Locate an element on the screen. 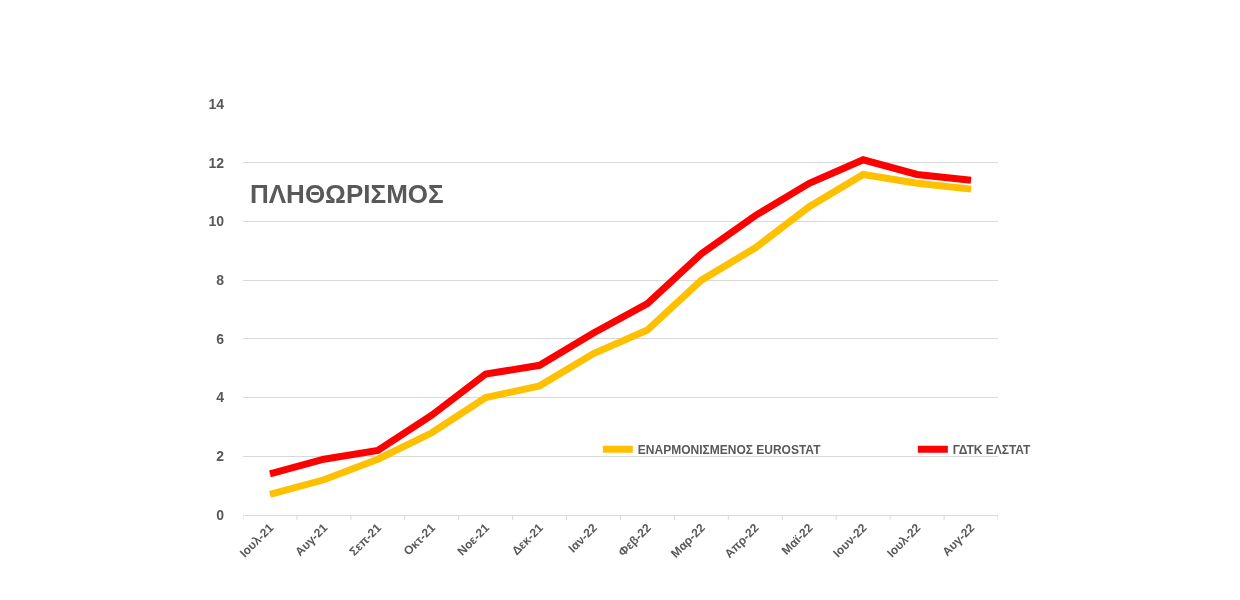 The height and width of the screenshot is (600, 1240). y-tick-label: 14 is located at coordinates (216, 103).